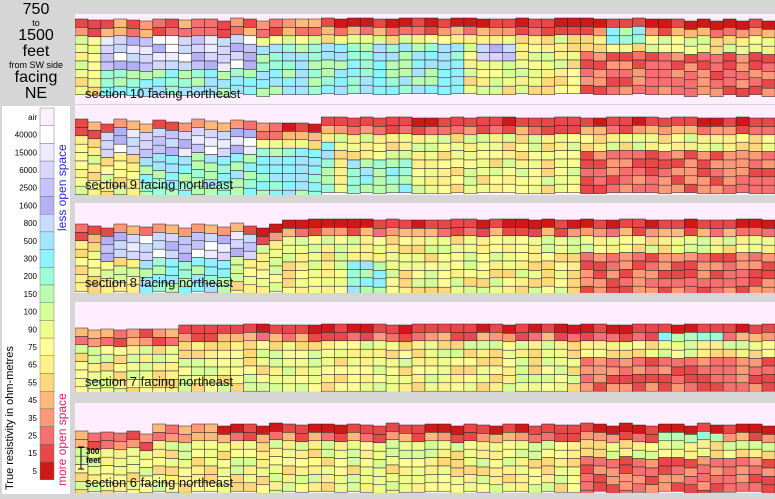  What do you see at coordinates (31, 312) in the screenshot?
I see `legend-tick-label: 100` at bounding box center [31, 312].